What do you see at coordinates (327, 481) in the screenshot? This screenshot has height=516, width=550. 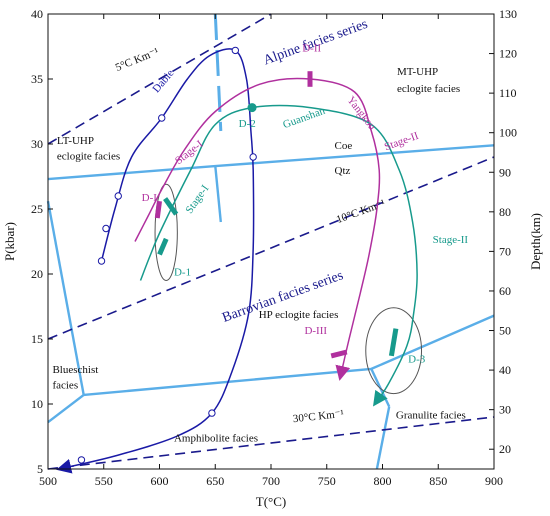 I see `x-tick-label: 750` at bounding box center [327, 481].